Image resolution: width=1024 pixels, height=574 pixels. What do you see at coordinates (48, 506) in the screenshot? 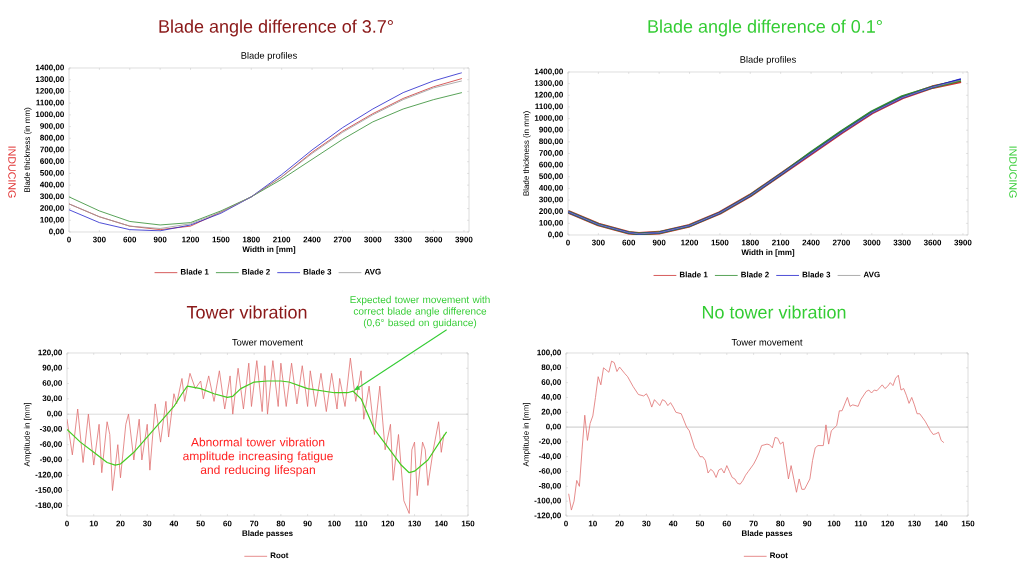
I see `y-tick-label: -180,00` at bounding box center [48, 506].